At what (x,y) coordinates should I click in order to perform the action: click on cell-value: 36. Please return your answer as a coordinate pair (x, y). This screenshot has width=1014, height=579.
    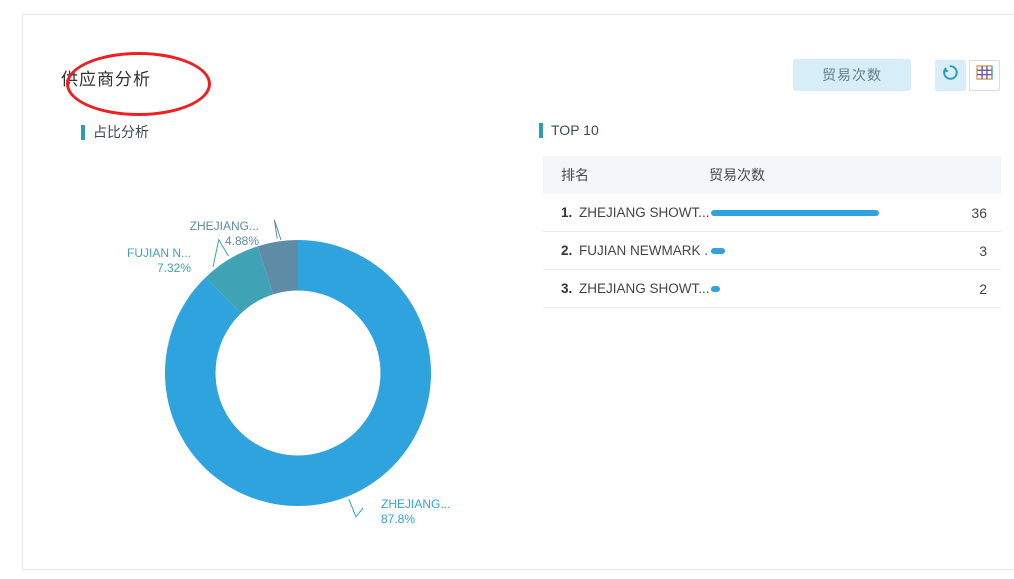
    Looking at the image, I should click on (979, 212).